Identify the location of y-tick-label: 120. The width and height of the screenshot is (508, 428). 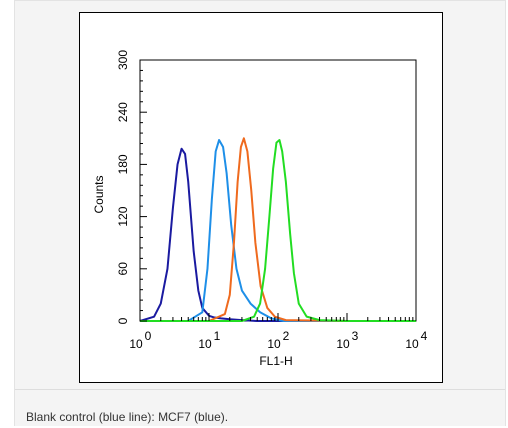
(123, 216).